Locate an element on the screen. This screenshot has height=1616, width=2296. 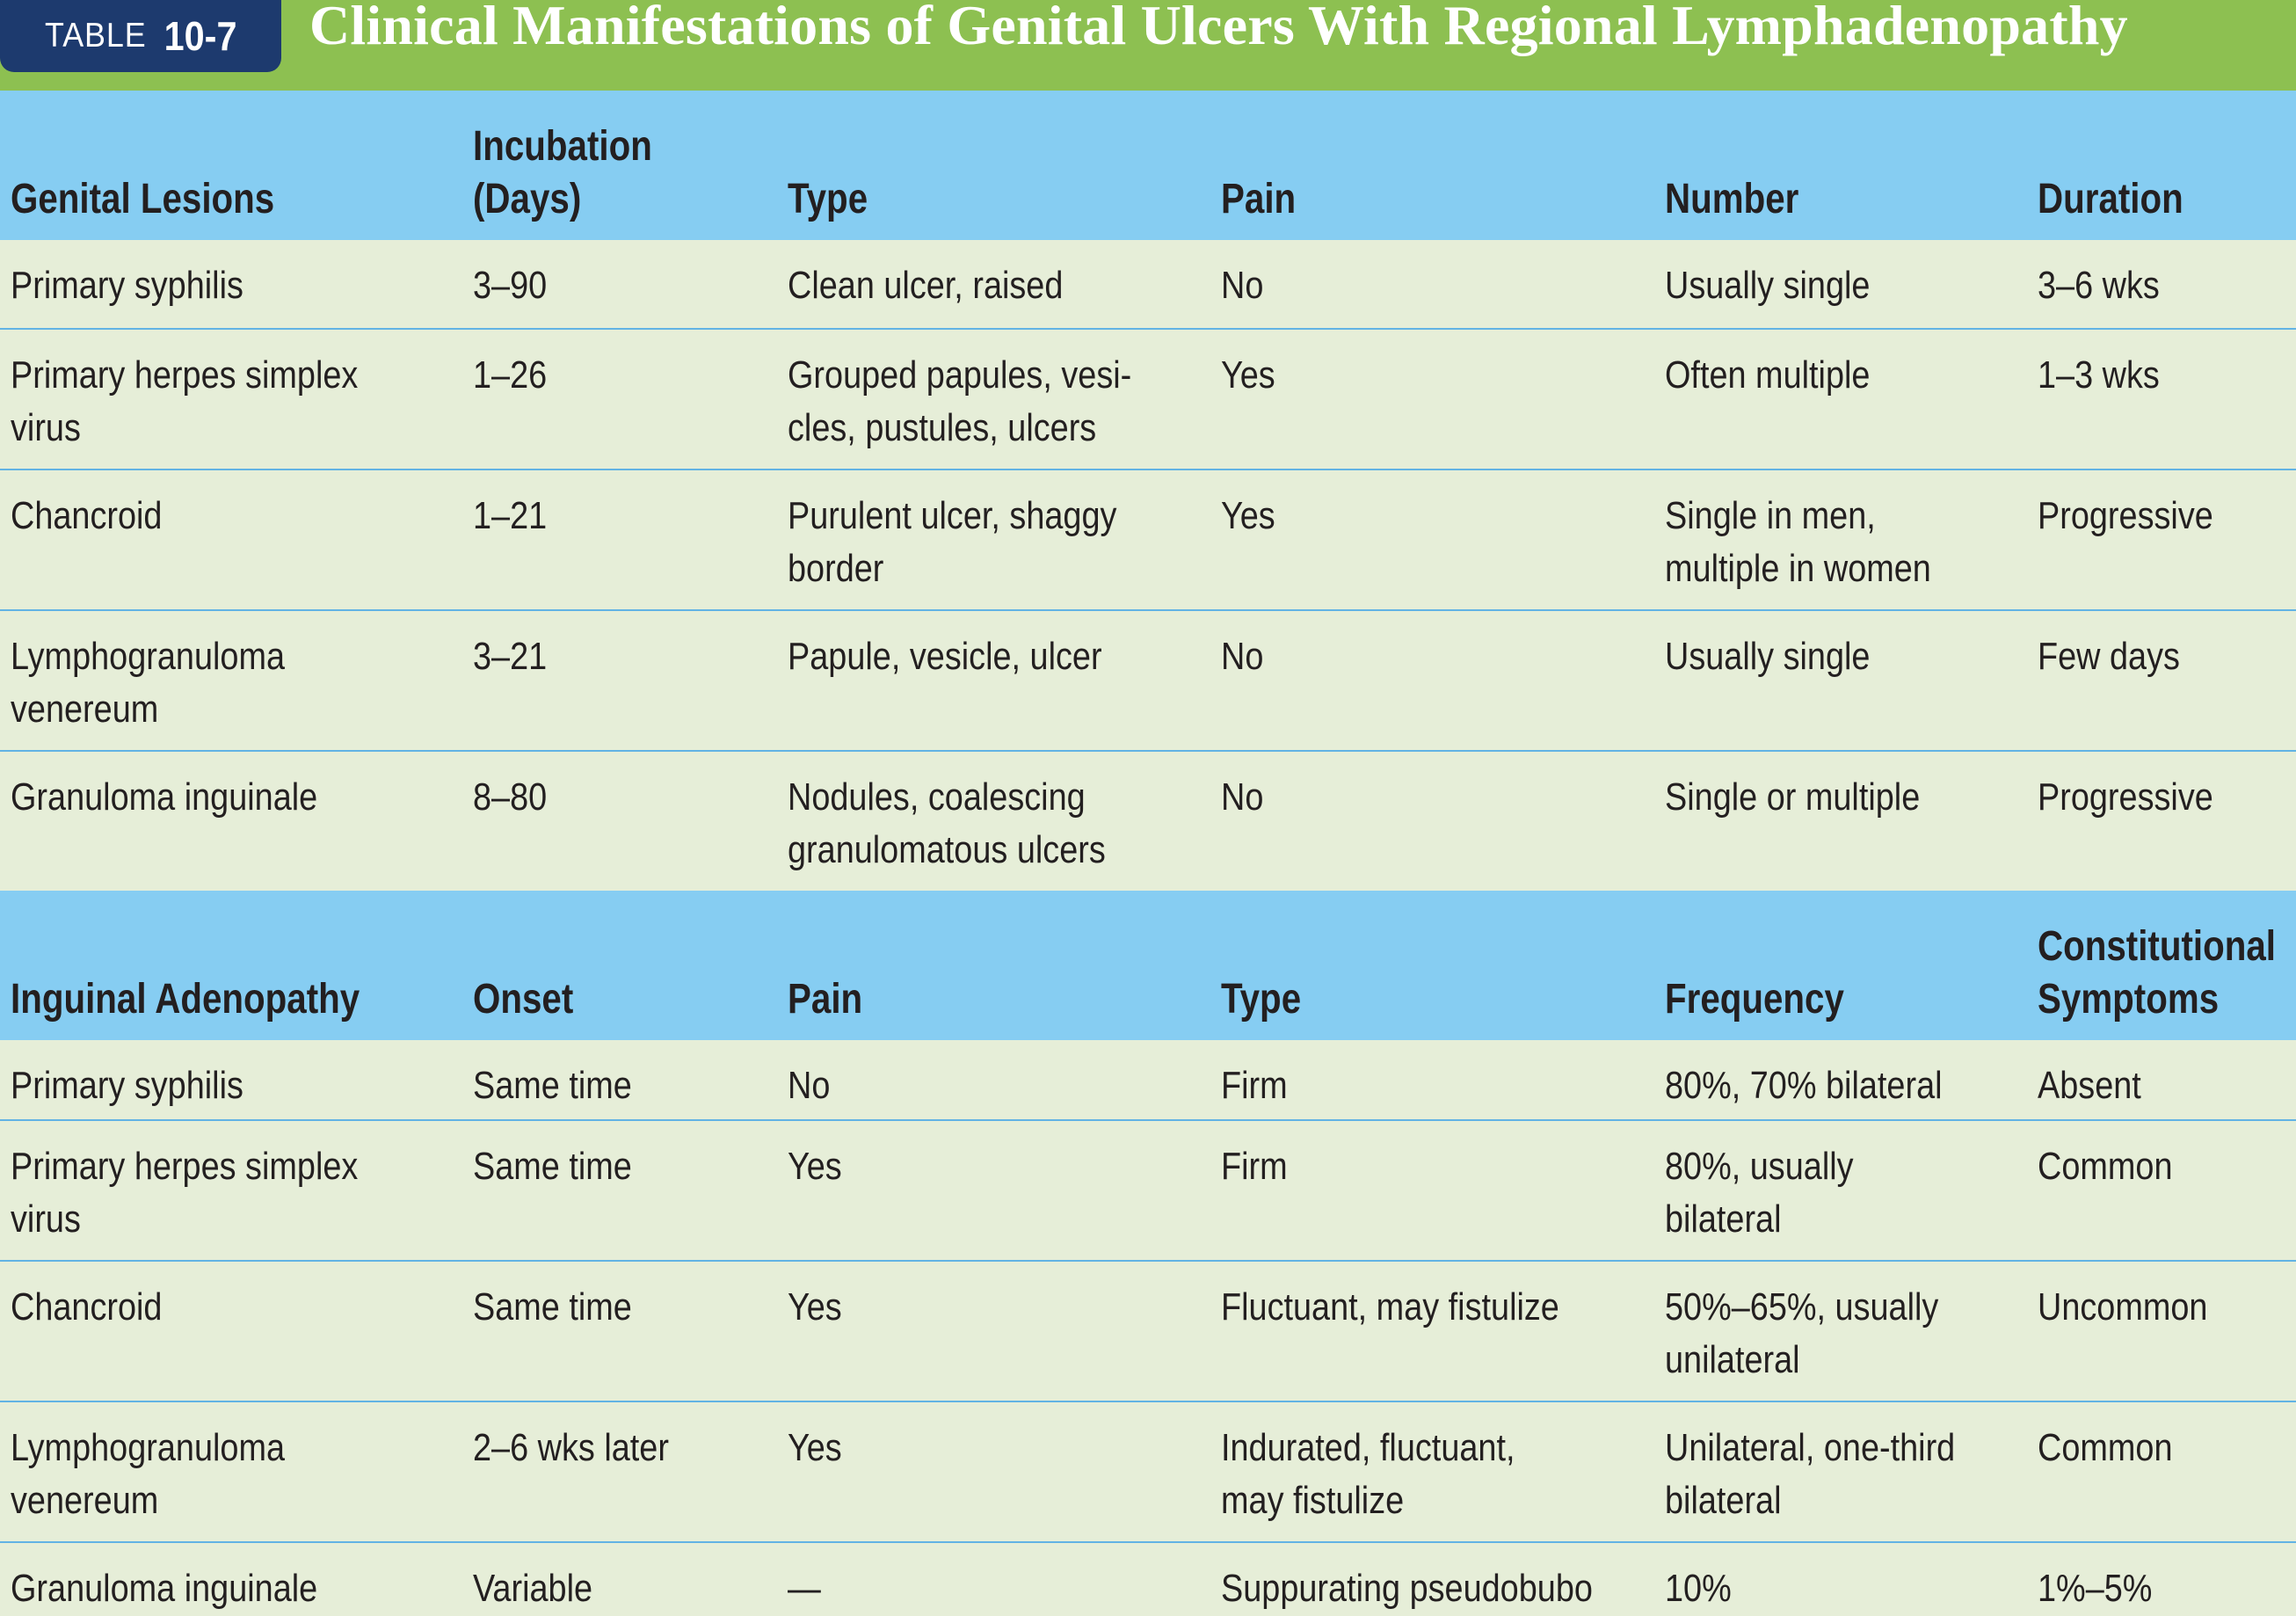
adenopathy-cell-col-3: — is located at coordinates (804, 1588).